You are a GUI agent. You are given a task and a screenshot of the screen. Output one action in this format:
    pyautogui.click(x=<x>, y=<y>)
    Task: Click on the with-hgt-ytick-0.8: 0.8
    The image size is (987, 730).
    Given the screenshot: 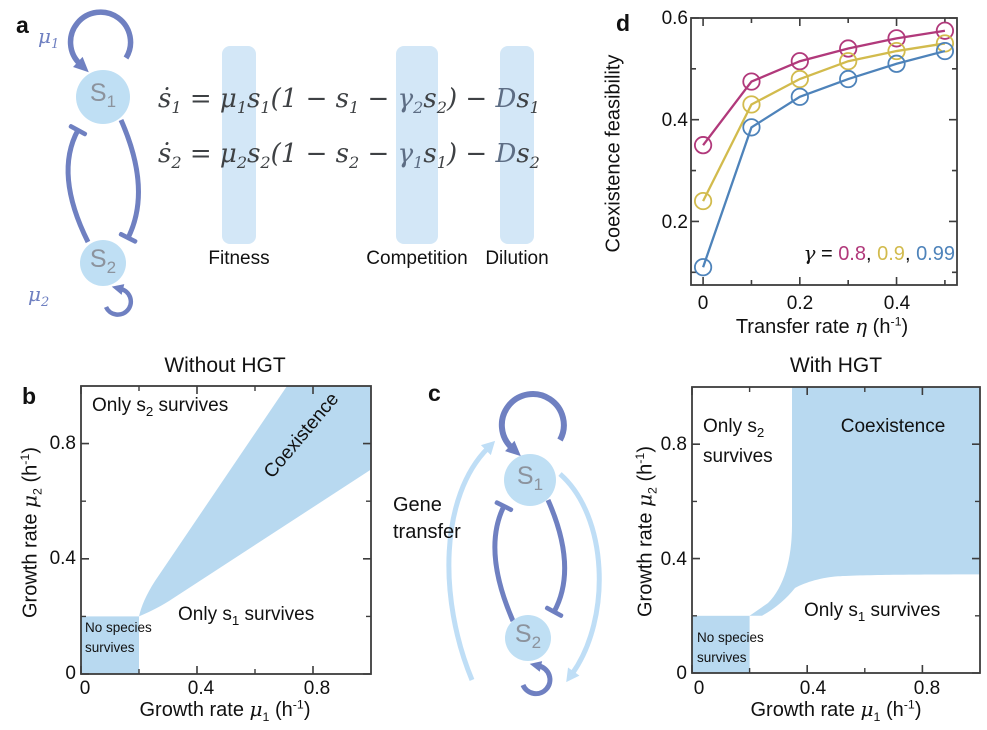 What is the action you would take?
    pyautogui.click(x=673, y=444)
    